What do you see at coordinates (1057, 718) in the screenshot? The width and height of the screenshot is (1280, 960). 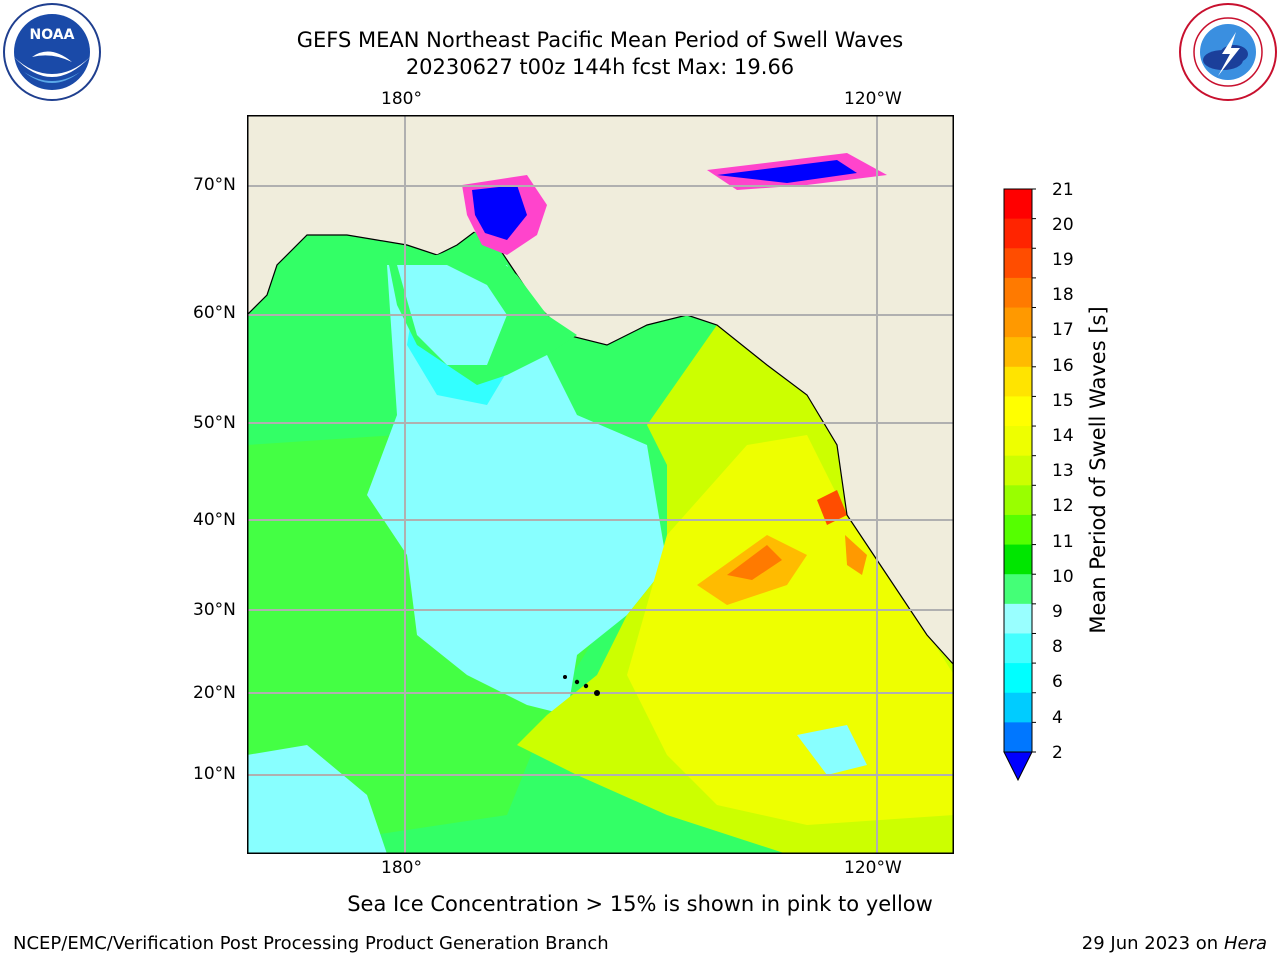 I see `colorbar-tick-4: 4` at bounding box center [1057, 718].